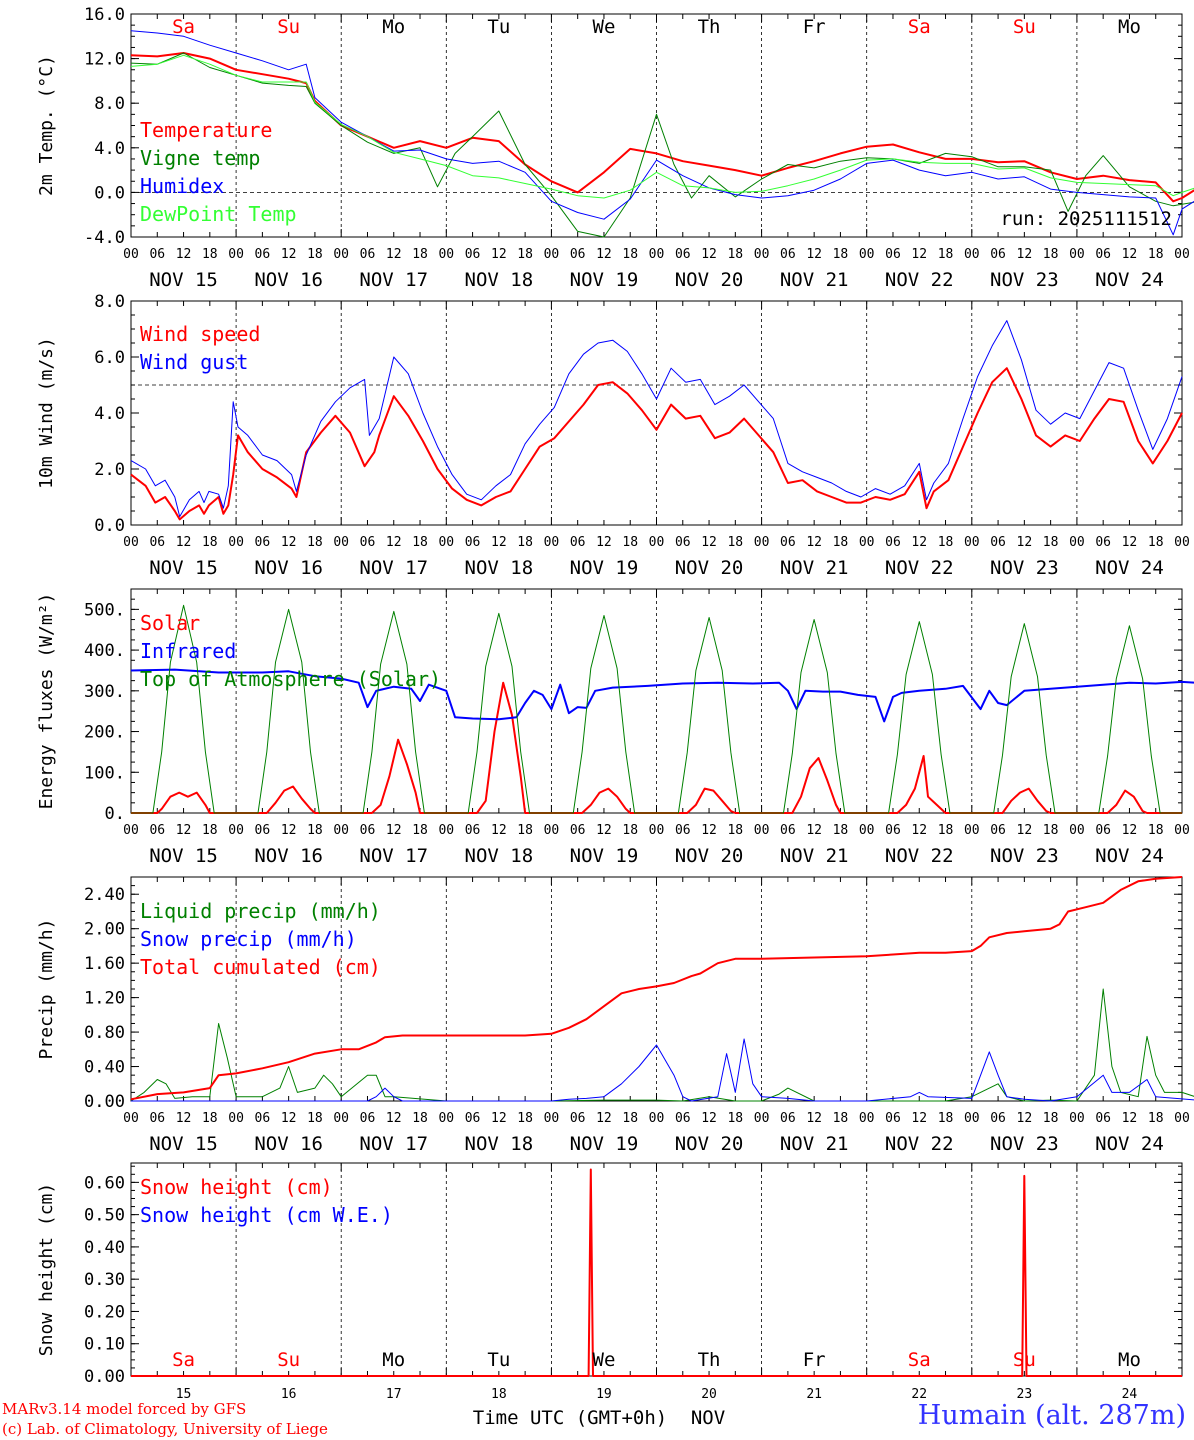 The height and width of the screenshot is (1440, 1194). Describe the element at coordinates (1129, 1144) in the screenshot. I see `date-label: NOV 24` at that location.